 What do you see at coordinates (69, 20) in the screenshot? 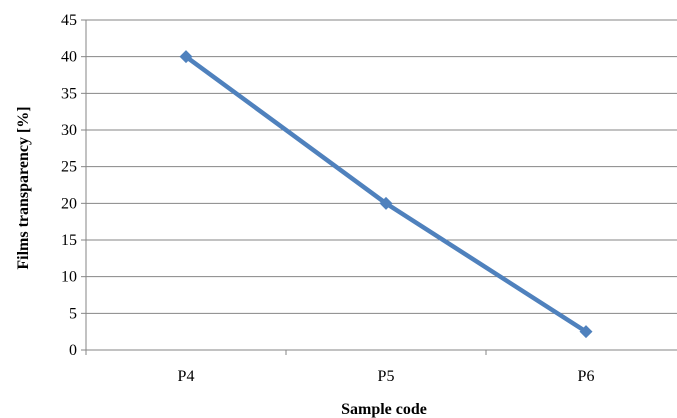
I see `y-tick-label: 45` at bounding box center [69, 20].